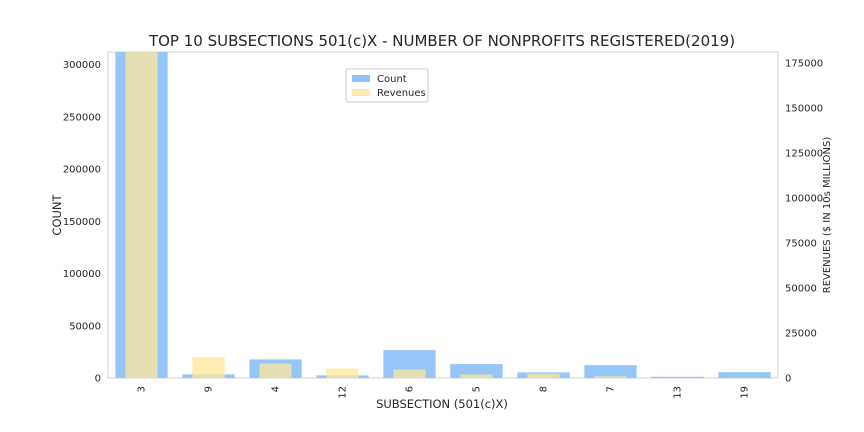 The width and height of the screenshot is (864, 432). I want to click on y-tick-label: 0, so click(98, 379).